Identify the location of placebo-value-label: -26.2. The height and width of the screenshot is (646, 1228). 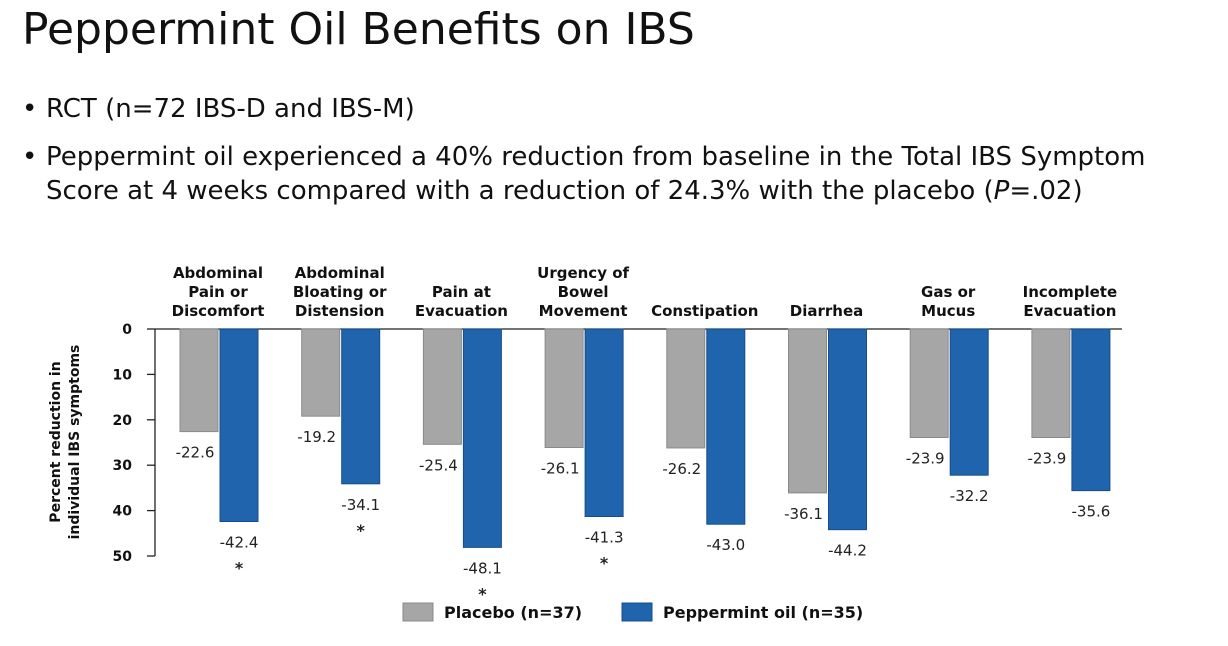
(681, 469).